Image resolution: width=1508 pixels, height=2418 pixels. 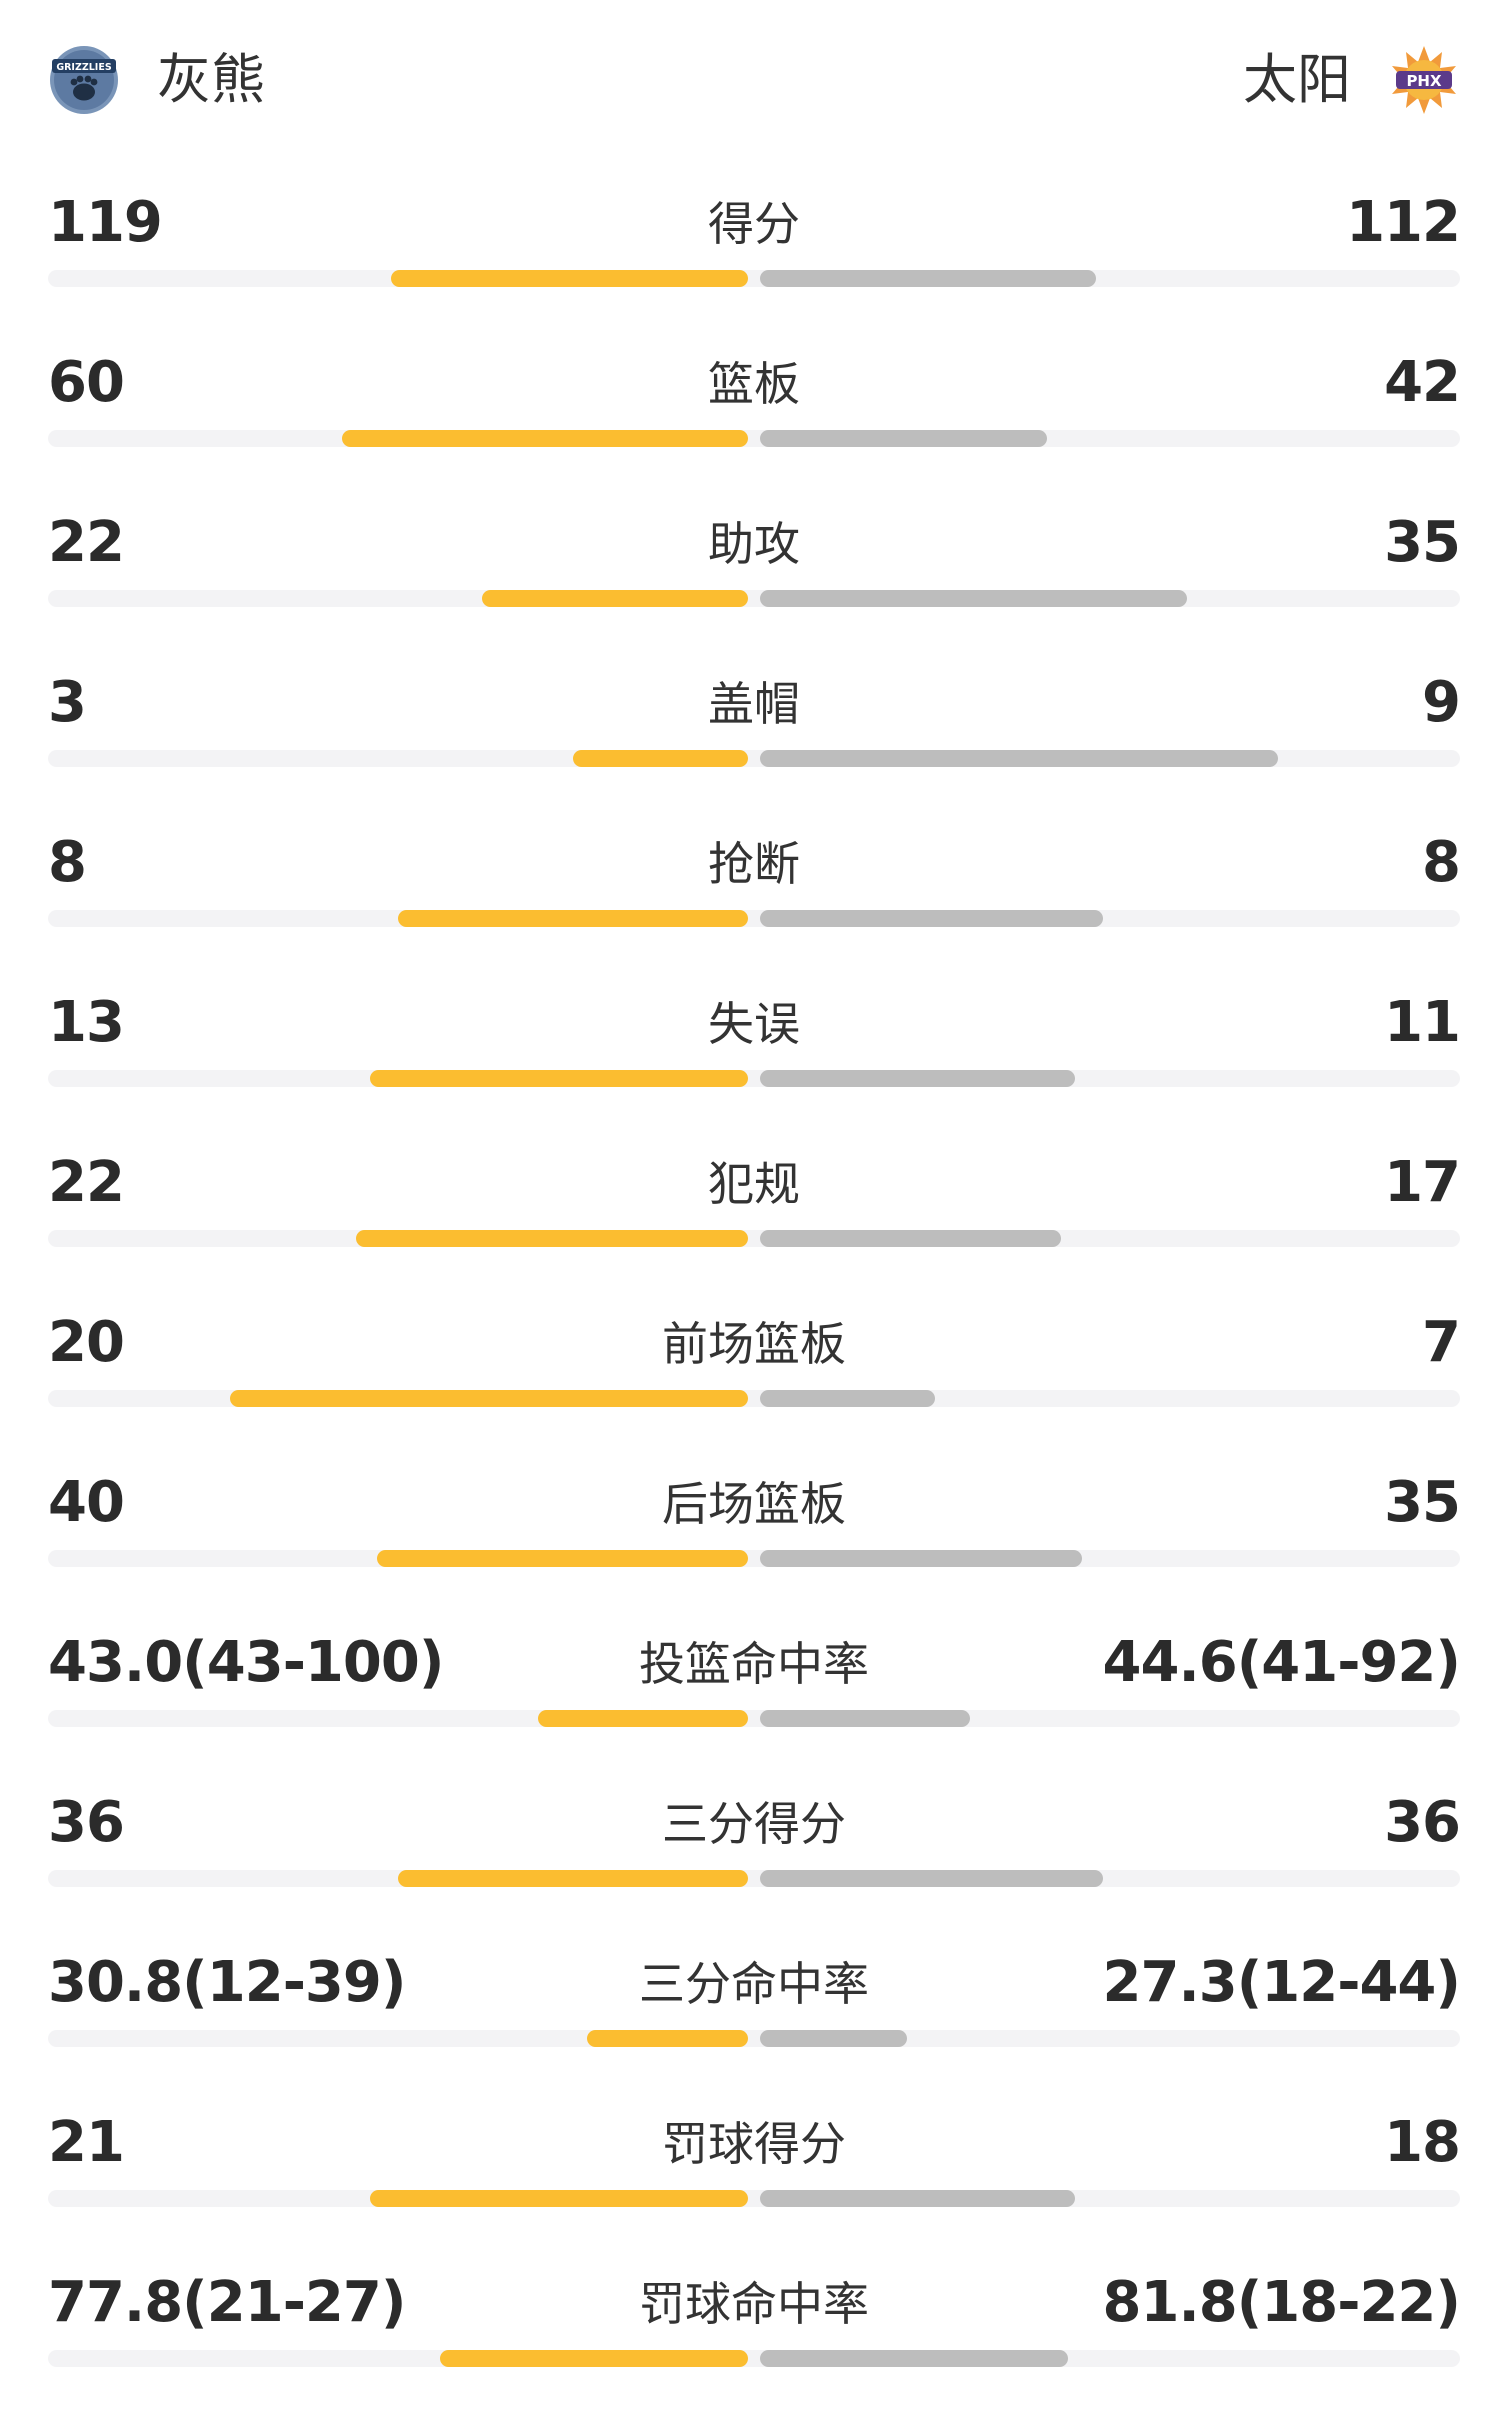 What do you see at coordinates (227, 1982) in the screenshot?
I see `left-team-value: 30.8(12-39)` at bounding box center [227, 1982].